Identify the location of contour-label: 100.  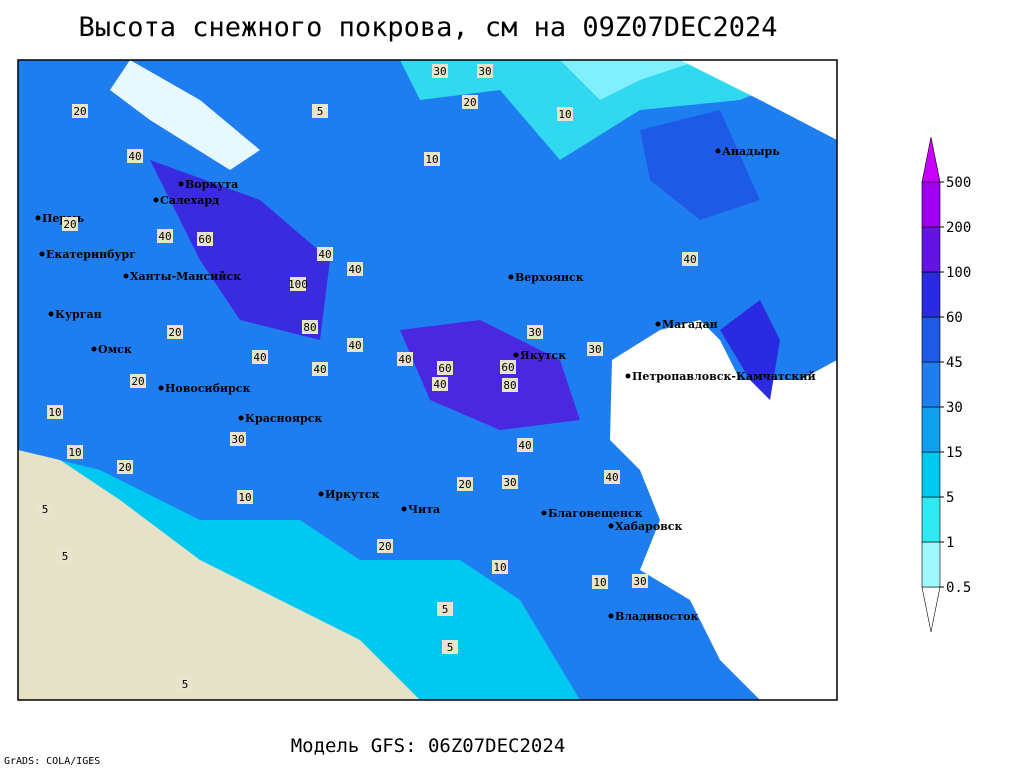
(298, 284).